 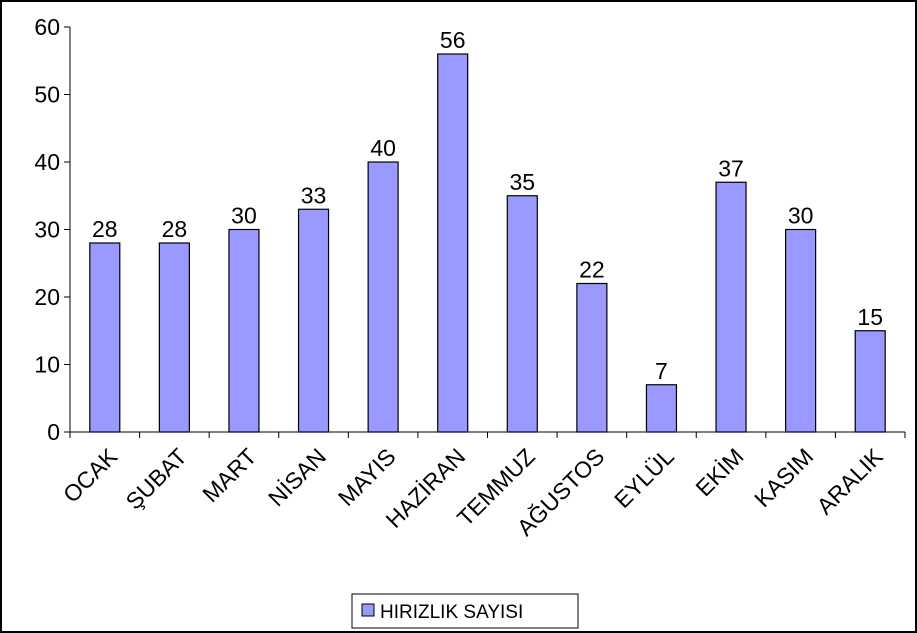 I want to click on y-tick-label: 20, so click(x=47, y=297).